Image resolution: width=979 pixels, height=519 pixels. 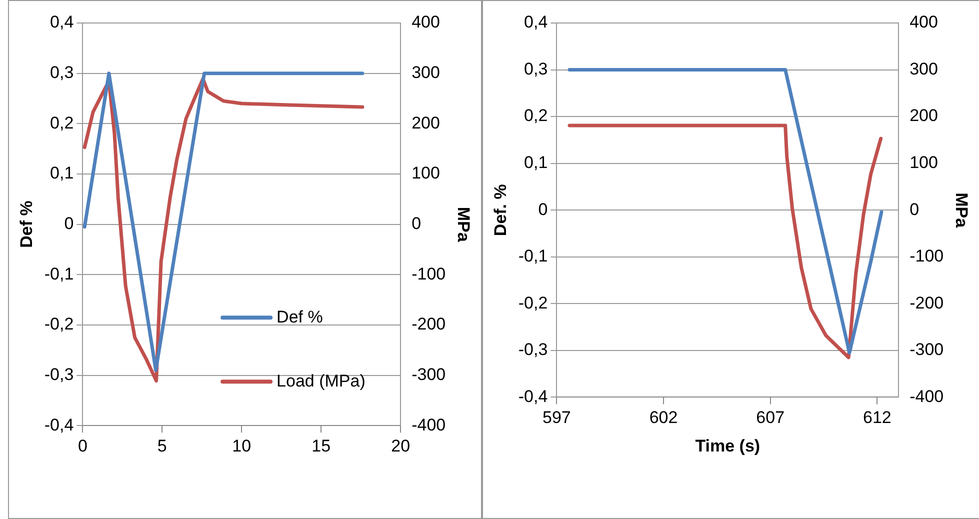 What do you see at coordinates (556, 418) in the screenshot?
I see `x-tick-label: 597` at bounding box center [556, 418].